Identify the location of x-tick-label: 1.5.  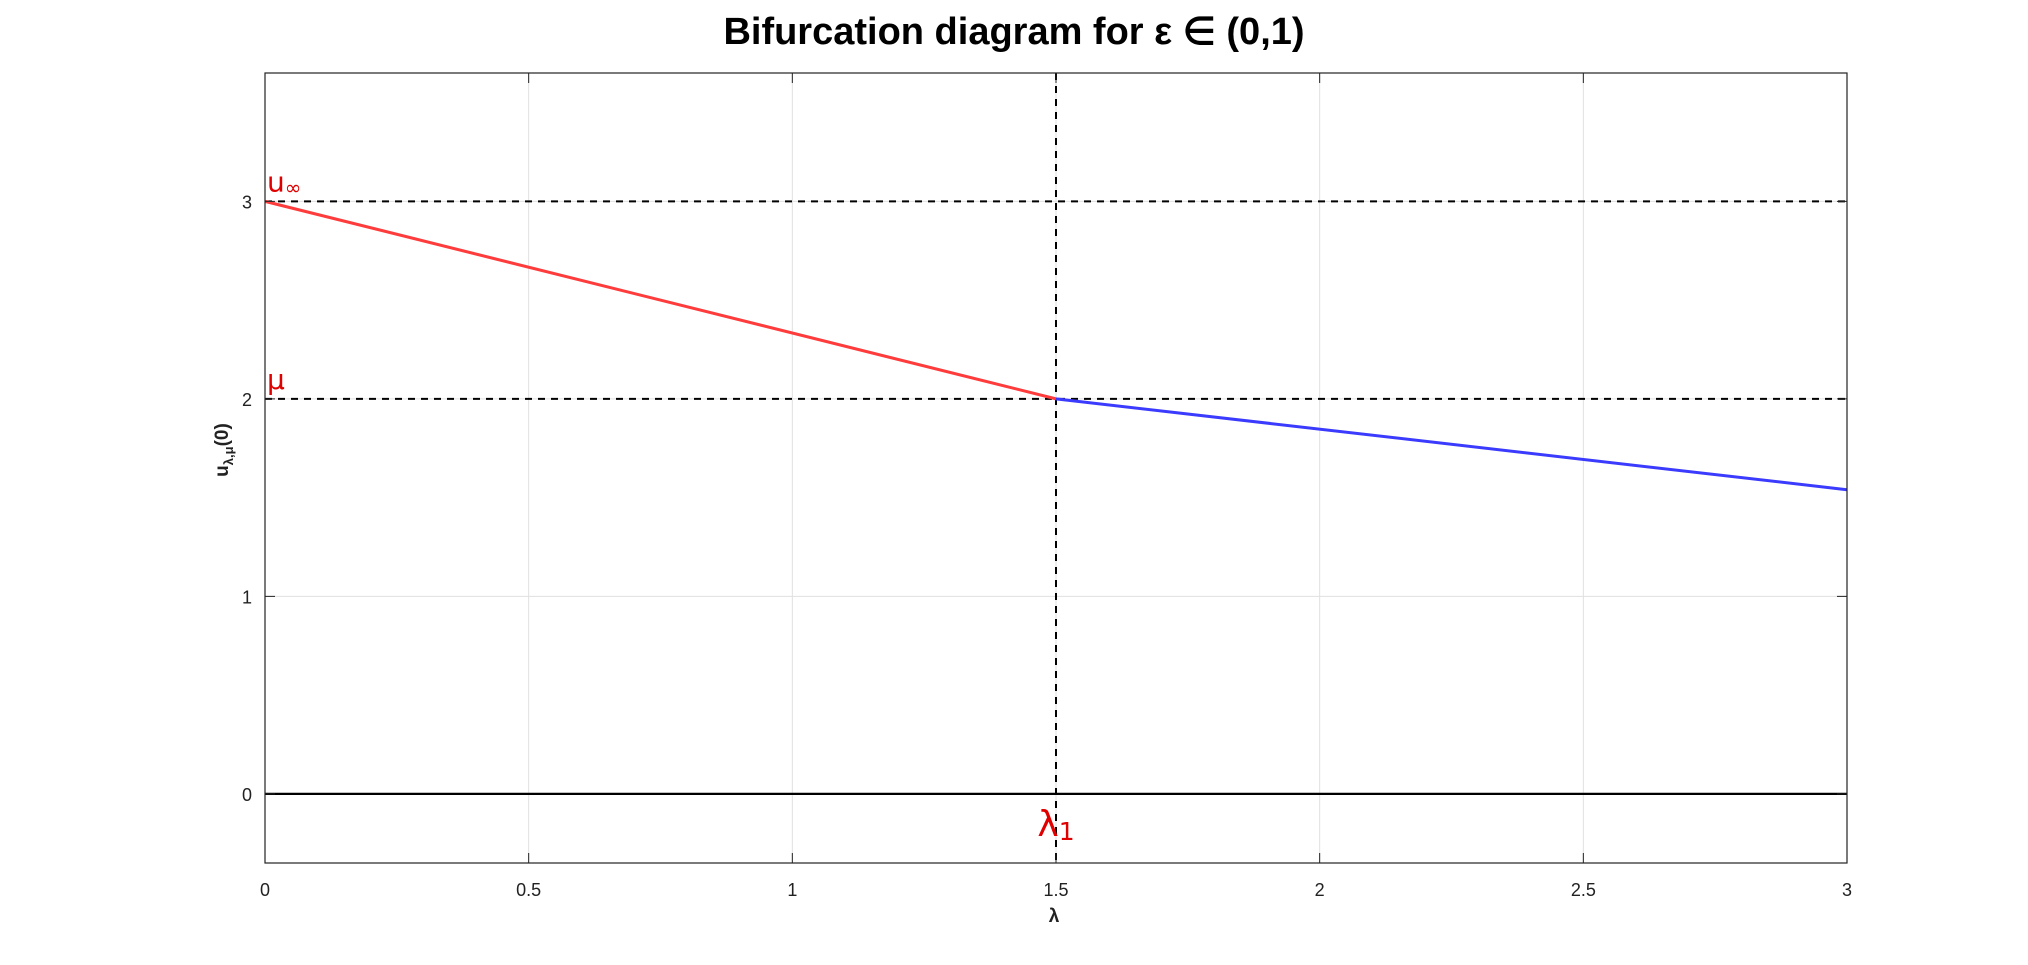
(1055, 890).